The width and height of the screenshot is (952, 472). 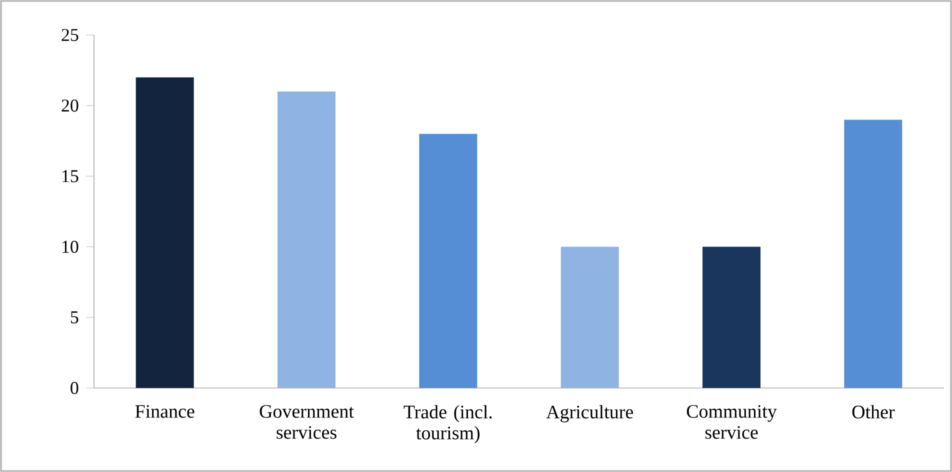 I want to click on x-tick-label: Government services, so click(x=307, y=422).